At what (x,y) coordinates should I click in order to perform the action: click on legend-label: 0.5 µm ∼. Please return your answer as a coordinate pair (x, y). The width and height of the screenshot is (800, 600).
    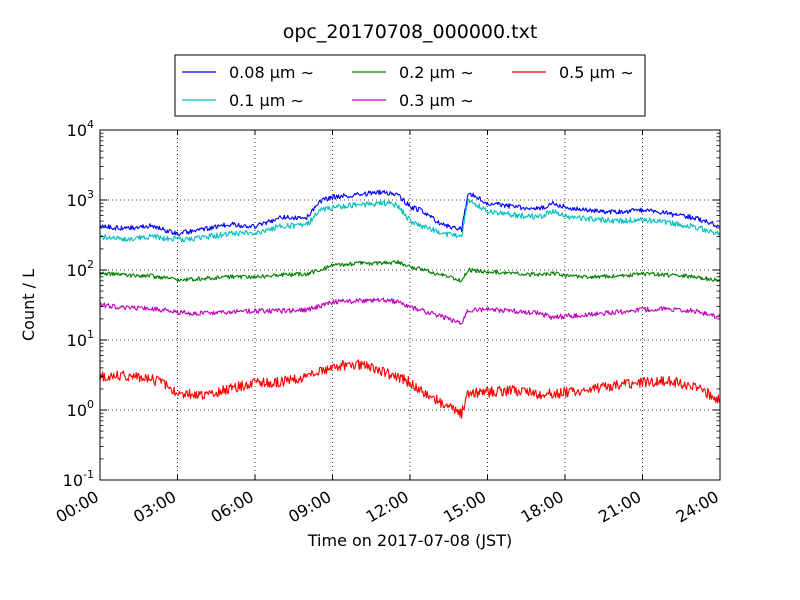
    Looking at the image, I should click on (596, 72).